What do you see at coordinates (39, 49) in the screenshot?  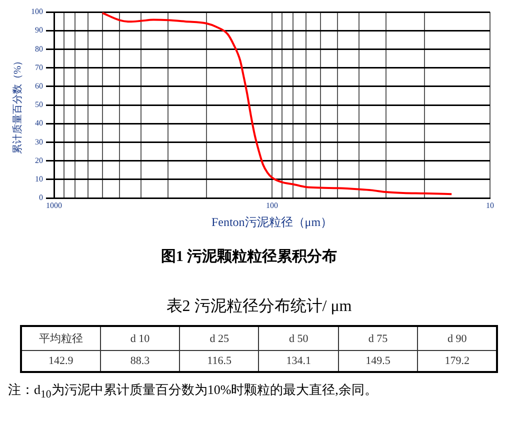 I see `y-tick-label: 80` at bounding box center [39, 49].